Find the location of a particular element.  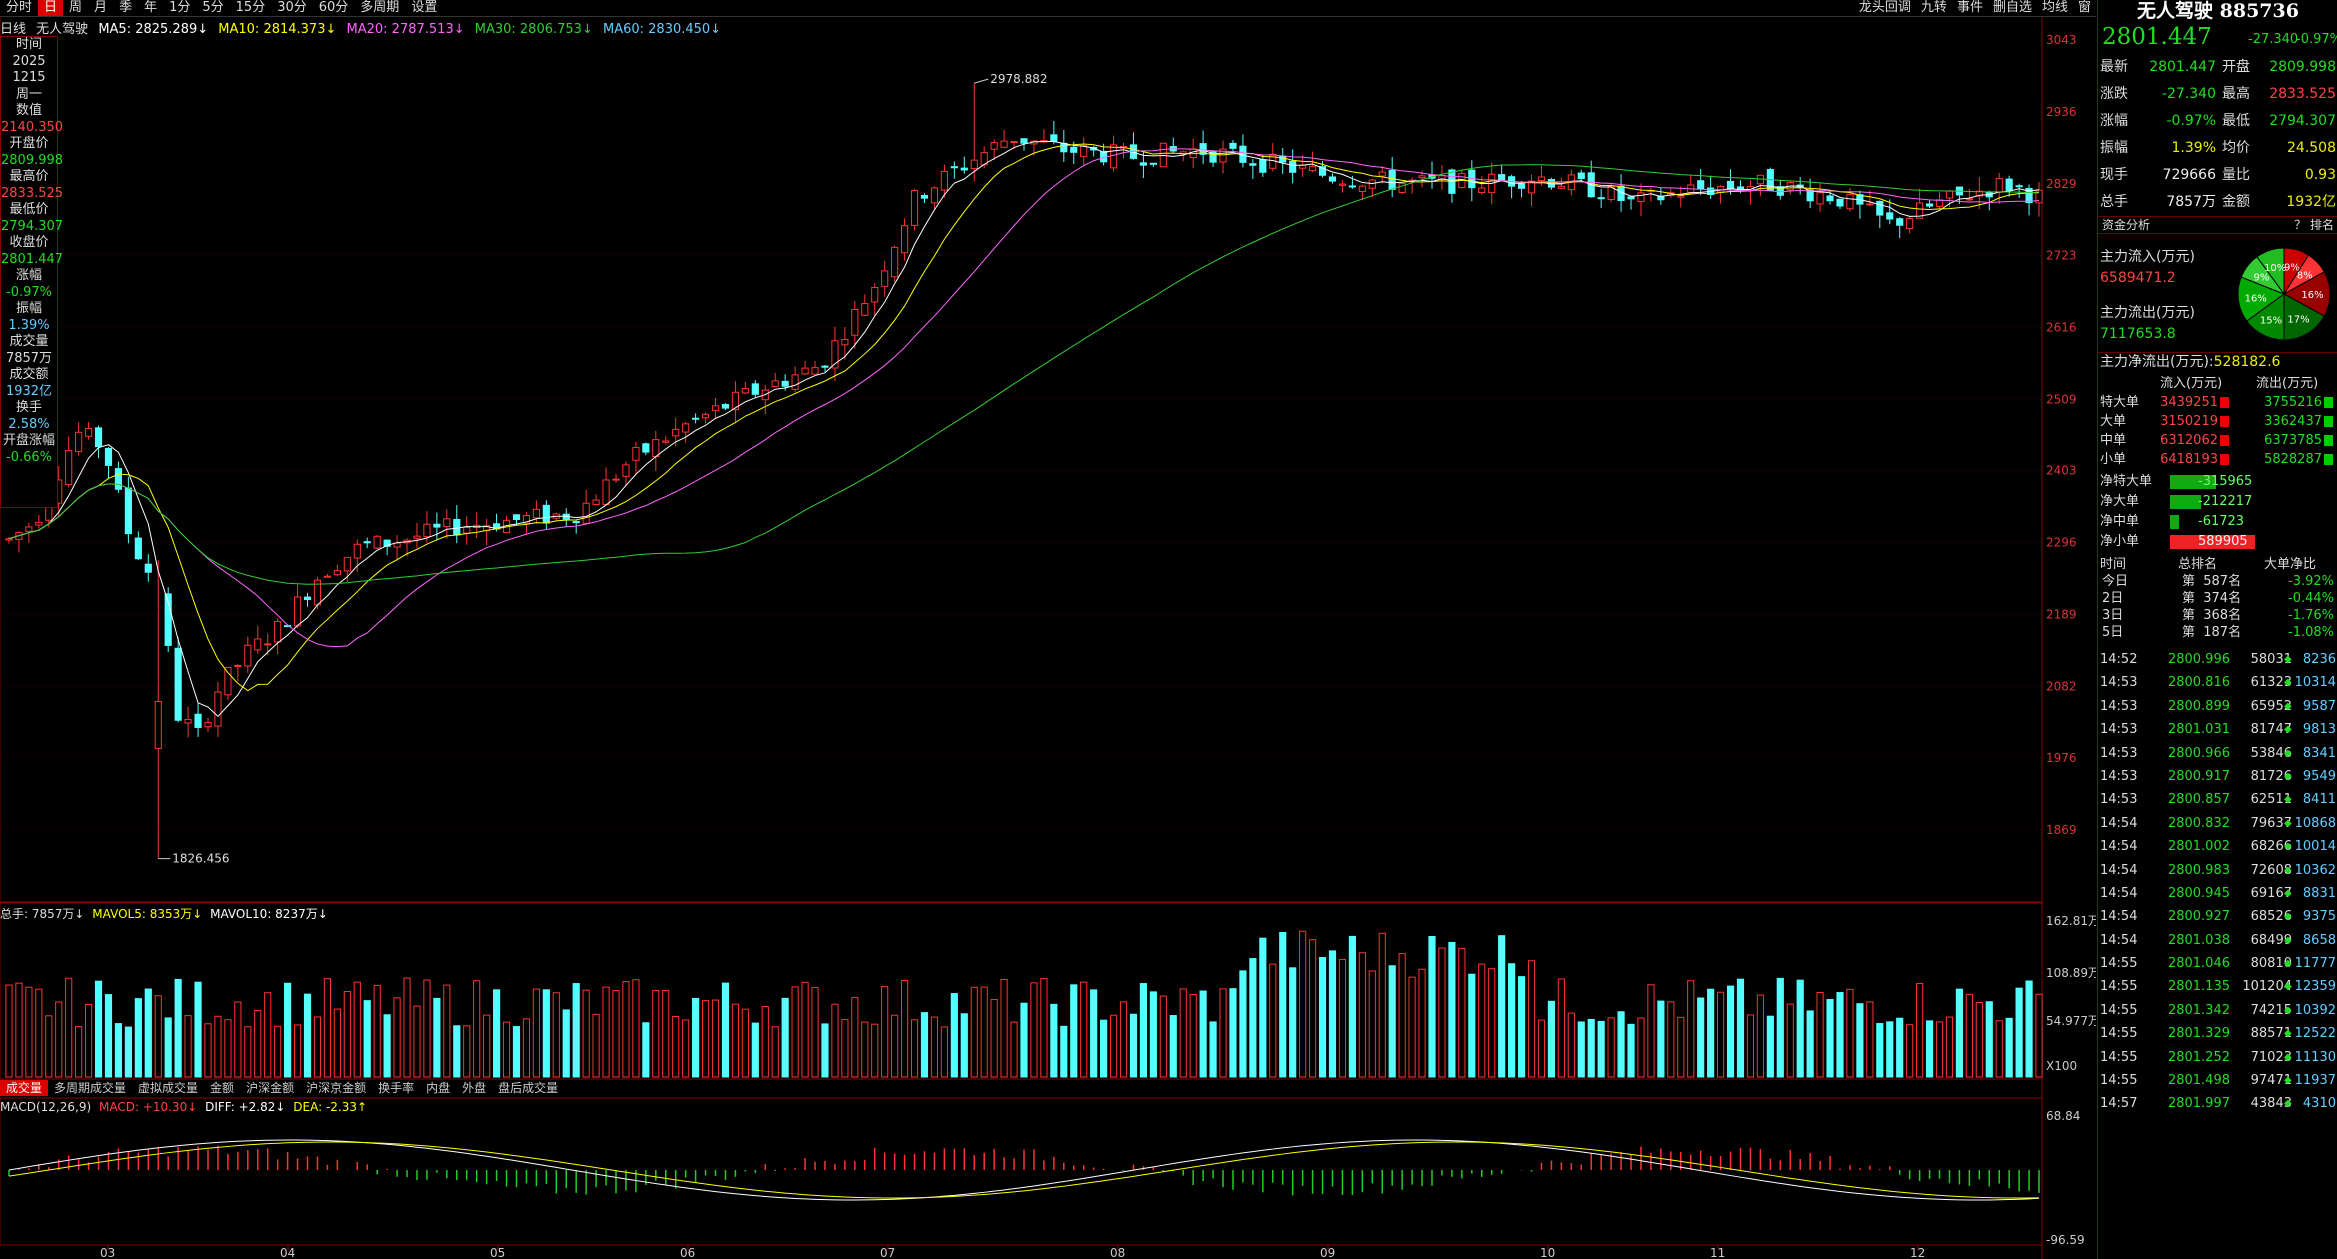

tick-price: 2801.498 is located at coordinates (2198, 1081).